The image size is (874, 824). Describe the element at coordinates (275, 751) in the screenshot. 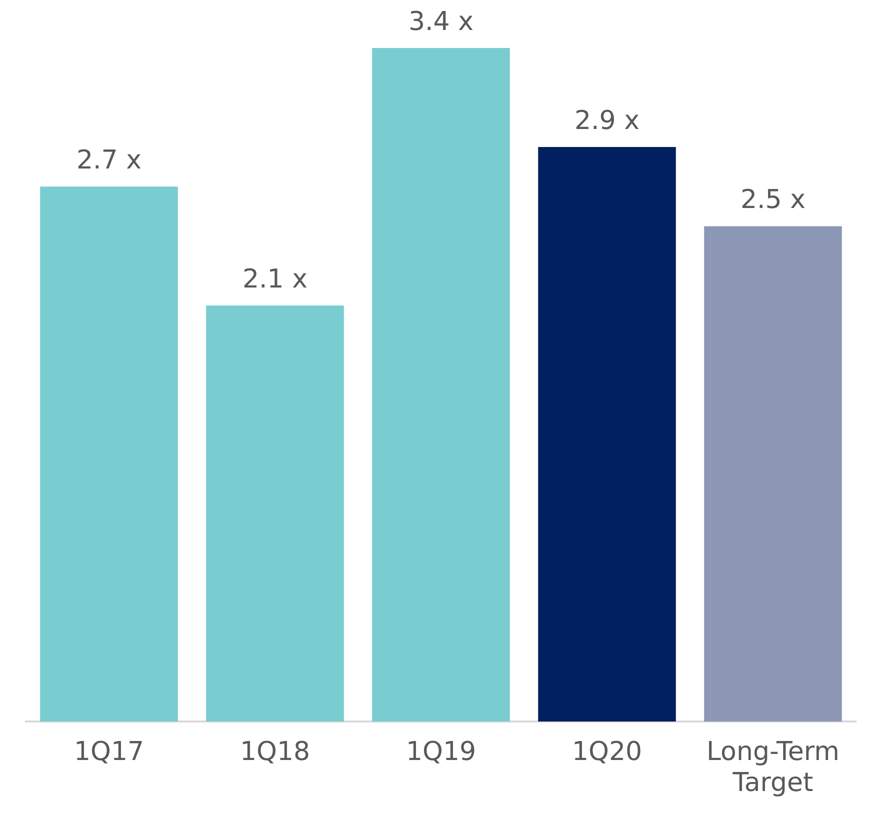

I see `x-tick-label: 1Q18` at that location.